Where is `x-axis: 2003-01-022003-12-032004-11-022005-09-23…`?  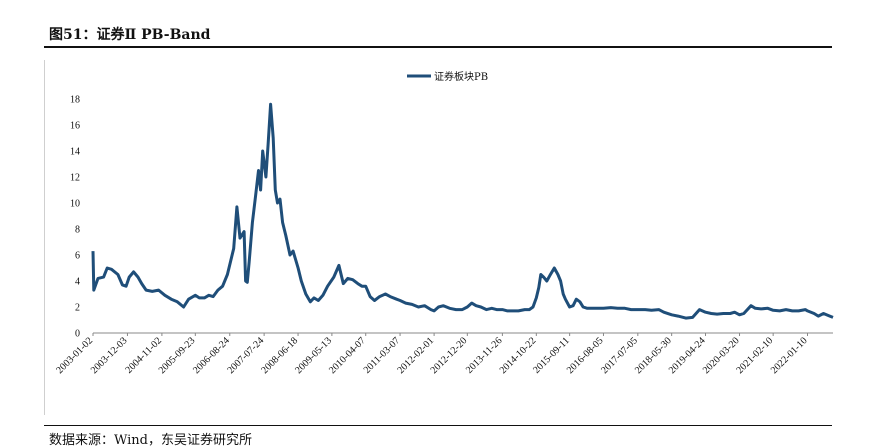
x-axis: 2003-01-022003-12-032004-11-022005-09-23… is located at coordinates (443, 354).